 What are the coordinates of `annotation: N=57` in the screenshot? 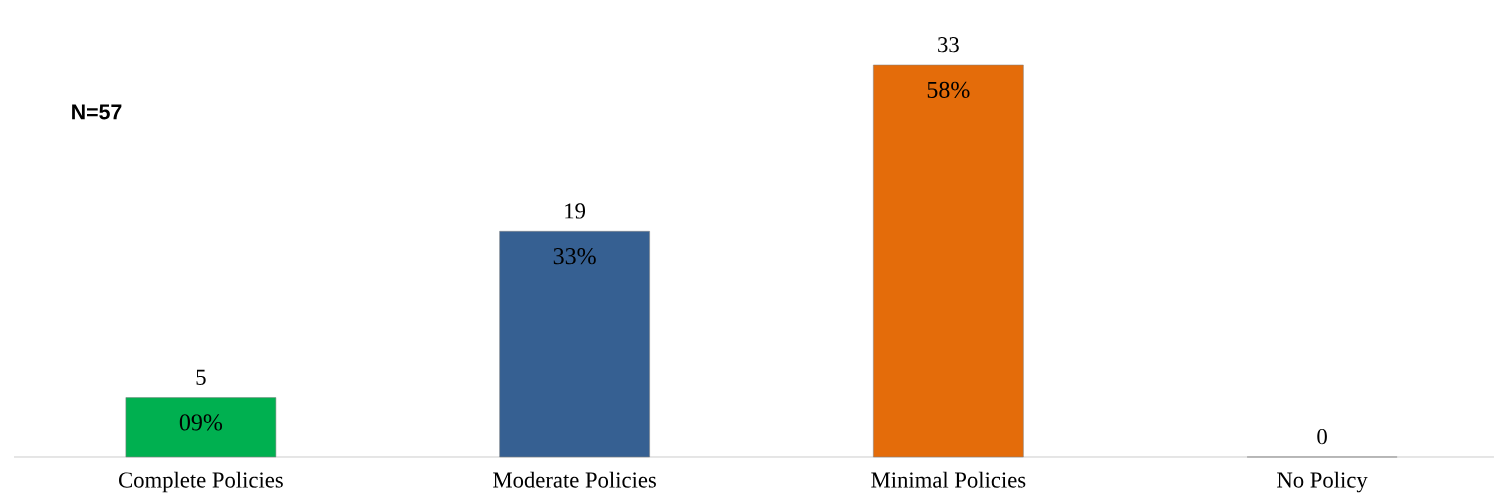 It's located at (97, 112).